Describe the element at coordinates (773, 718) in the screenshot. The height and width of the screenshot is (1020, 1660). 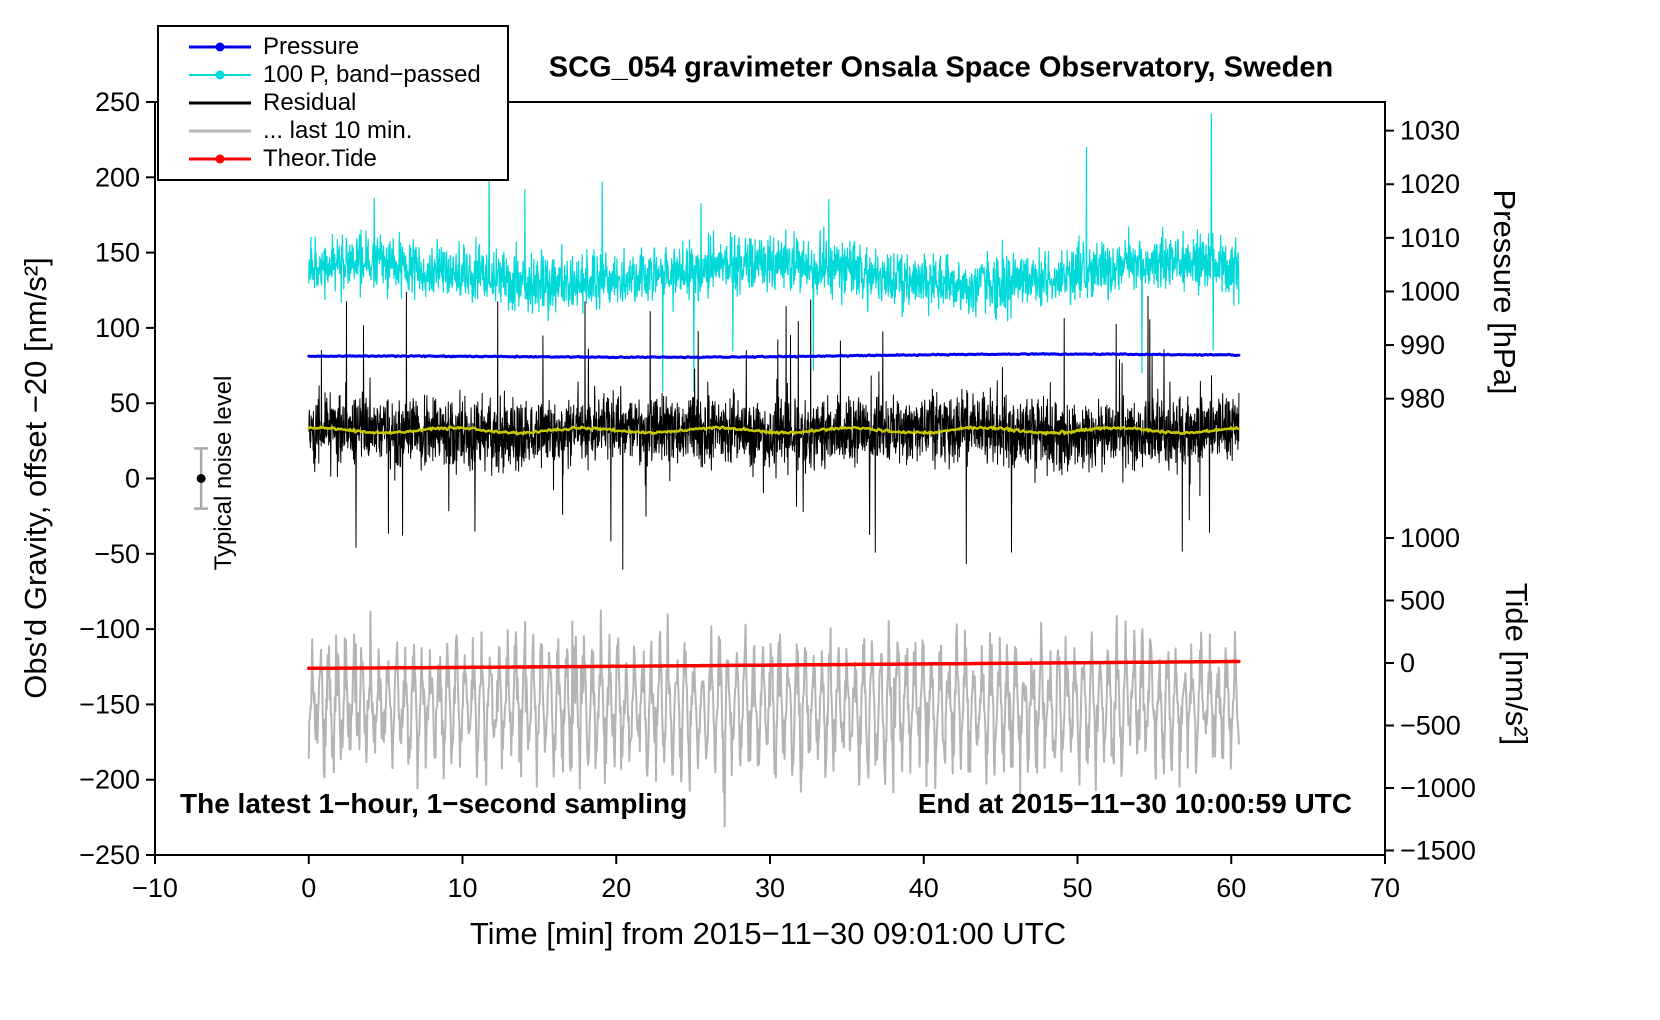
I see `series-last10` at that location.